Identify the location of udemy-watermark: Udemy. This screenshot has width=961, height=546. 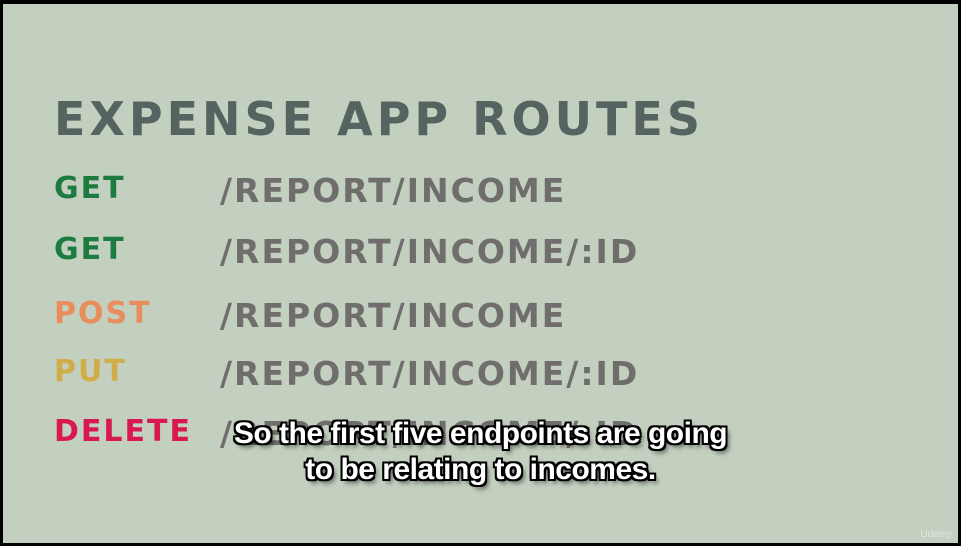
(936, 534).